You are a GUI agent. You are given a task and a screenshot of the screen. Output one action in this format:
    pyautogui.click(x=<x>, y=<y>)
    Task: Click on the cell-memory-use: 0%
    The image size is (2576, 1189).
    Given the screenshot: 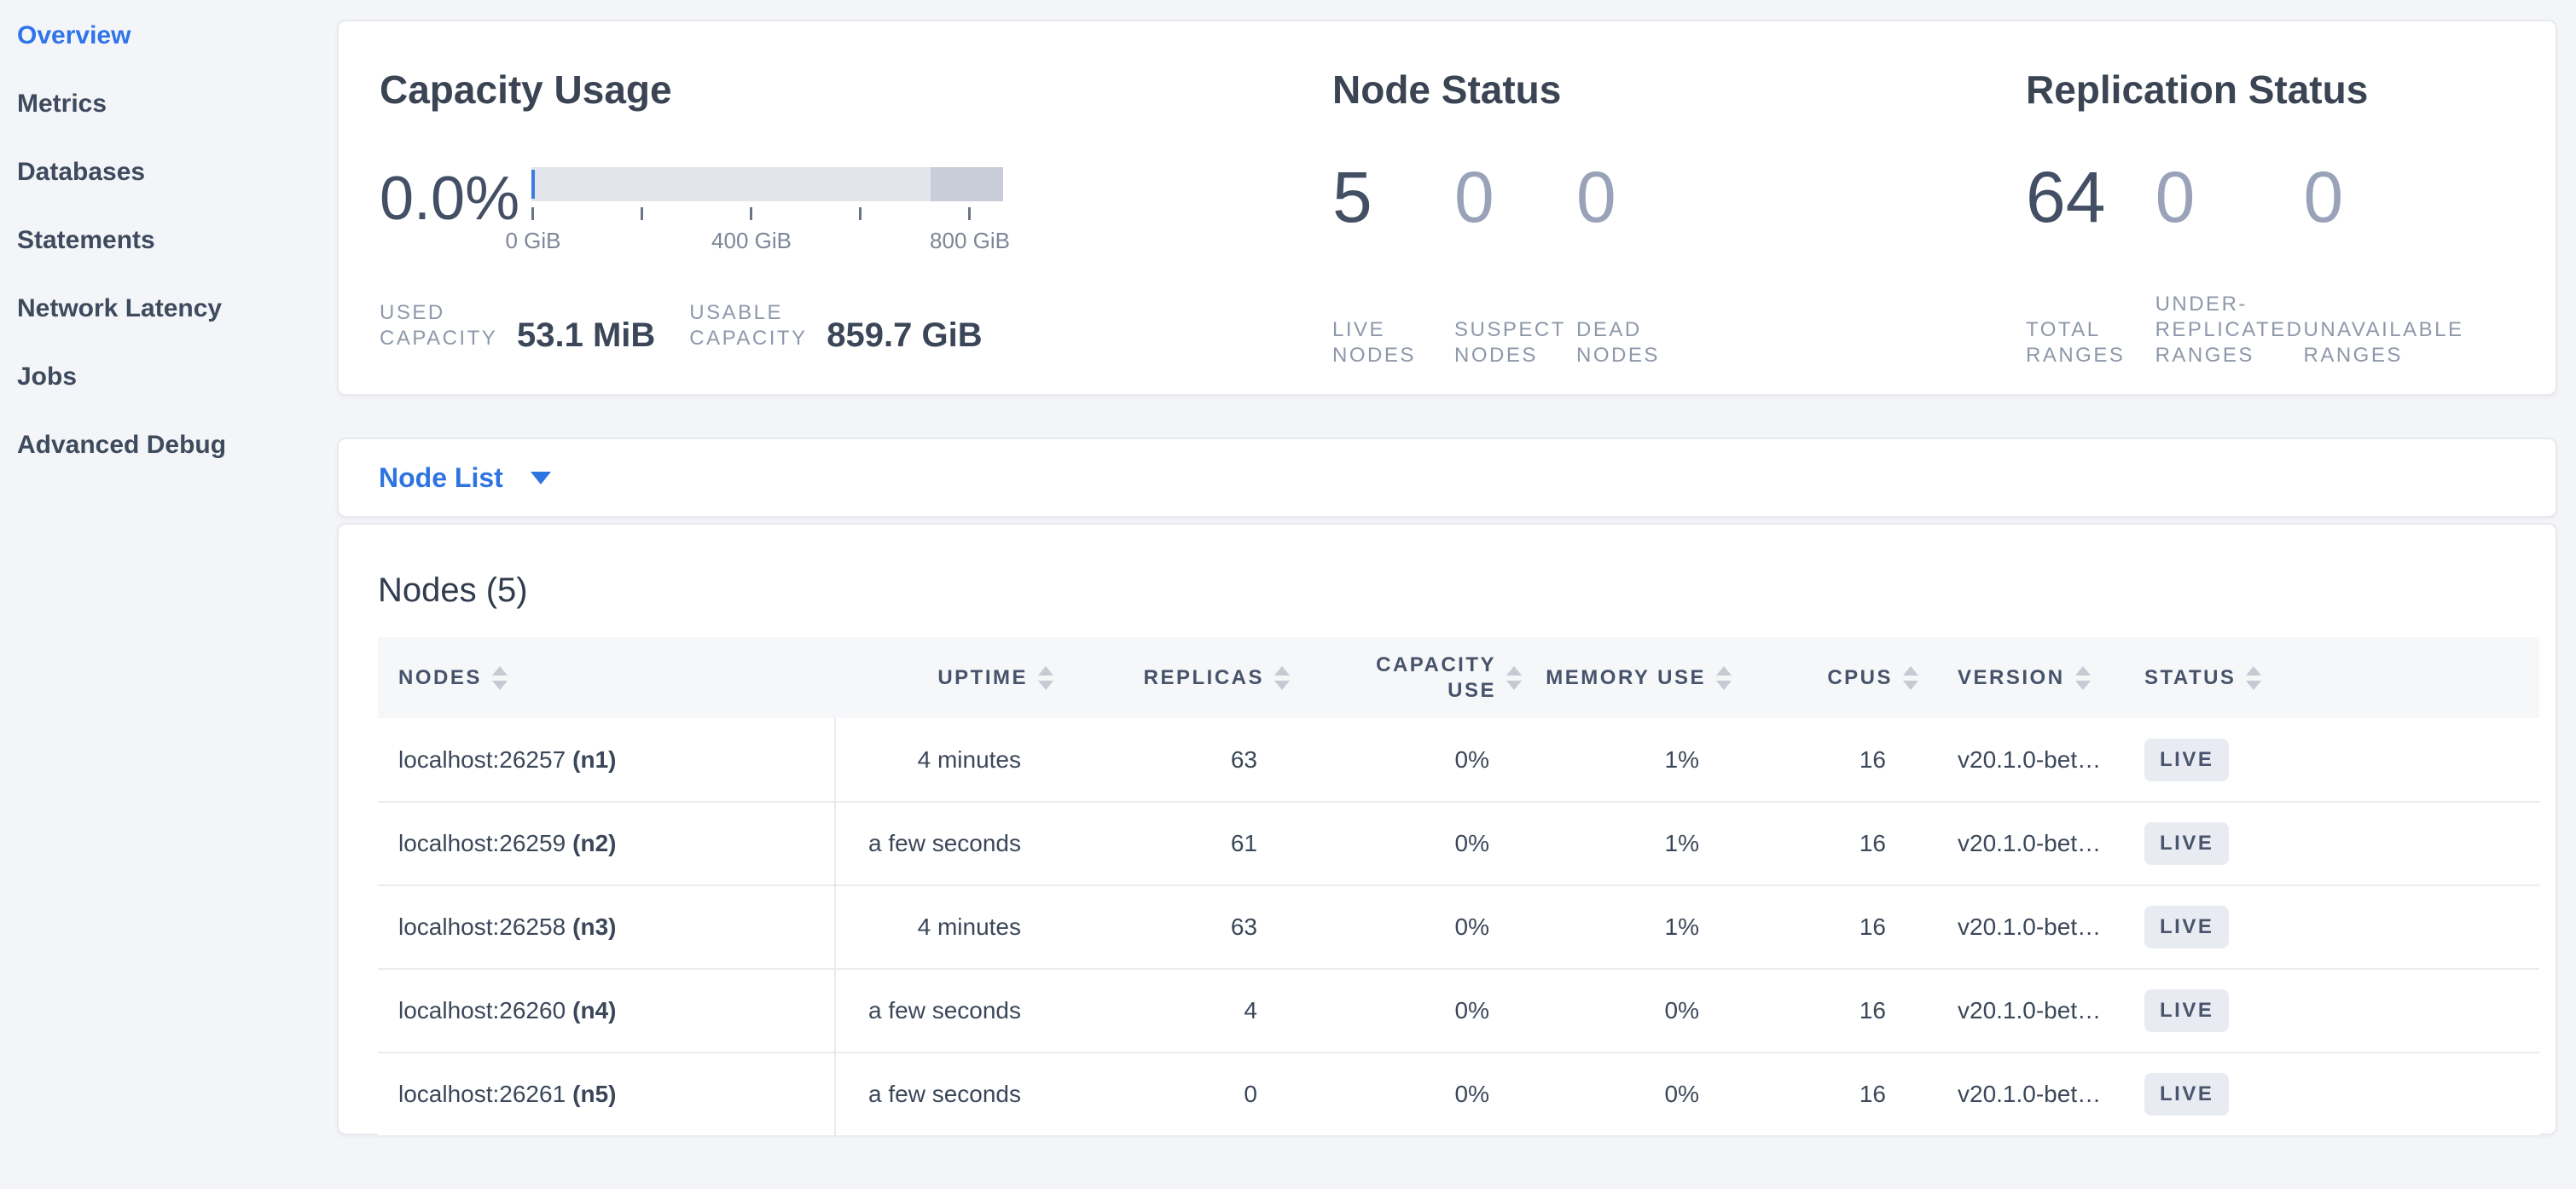 What is the action you would take?
    pyautogui.click(x=1627, y=1095)
    